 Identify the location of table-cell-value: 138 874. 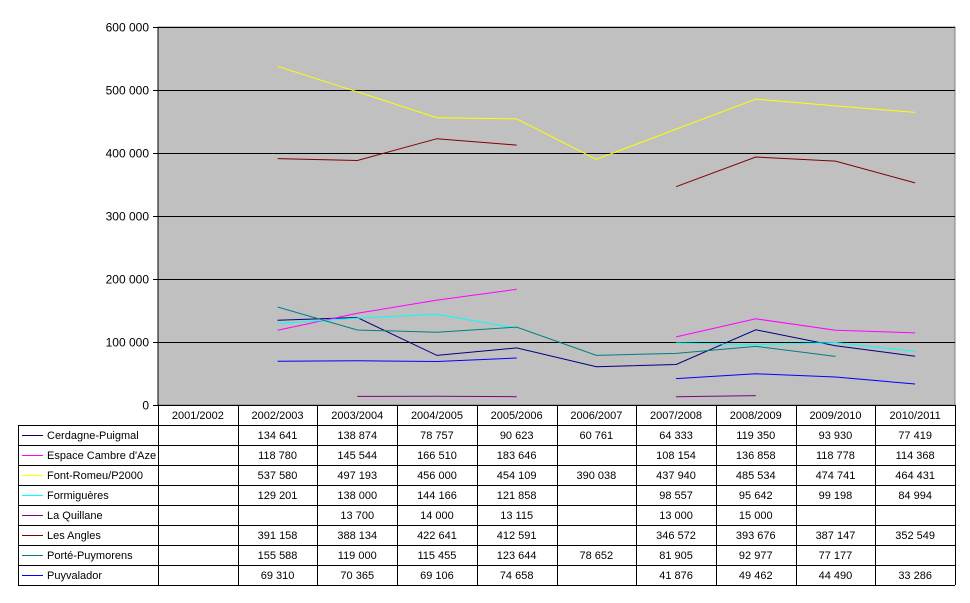
(357, 436).